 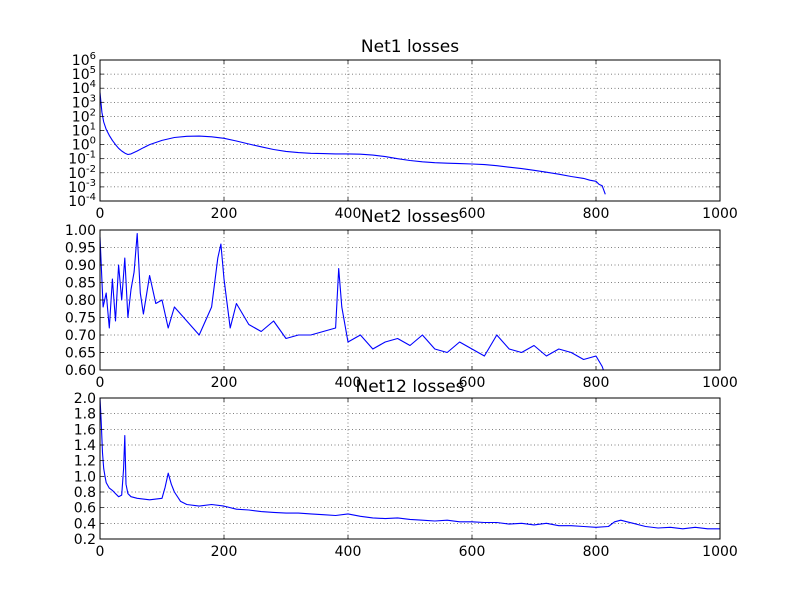 What do you see at coordinates (80, 336) in the screenshot?
I see `net2-y-tick-label: 0.70` at bounding box center [80, 336].